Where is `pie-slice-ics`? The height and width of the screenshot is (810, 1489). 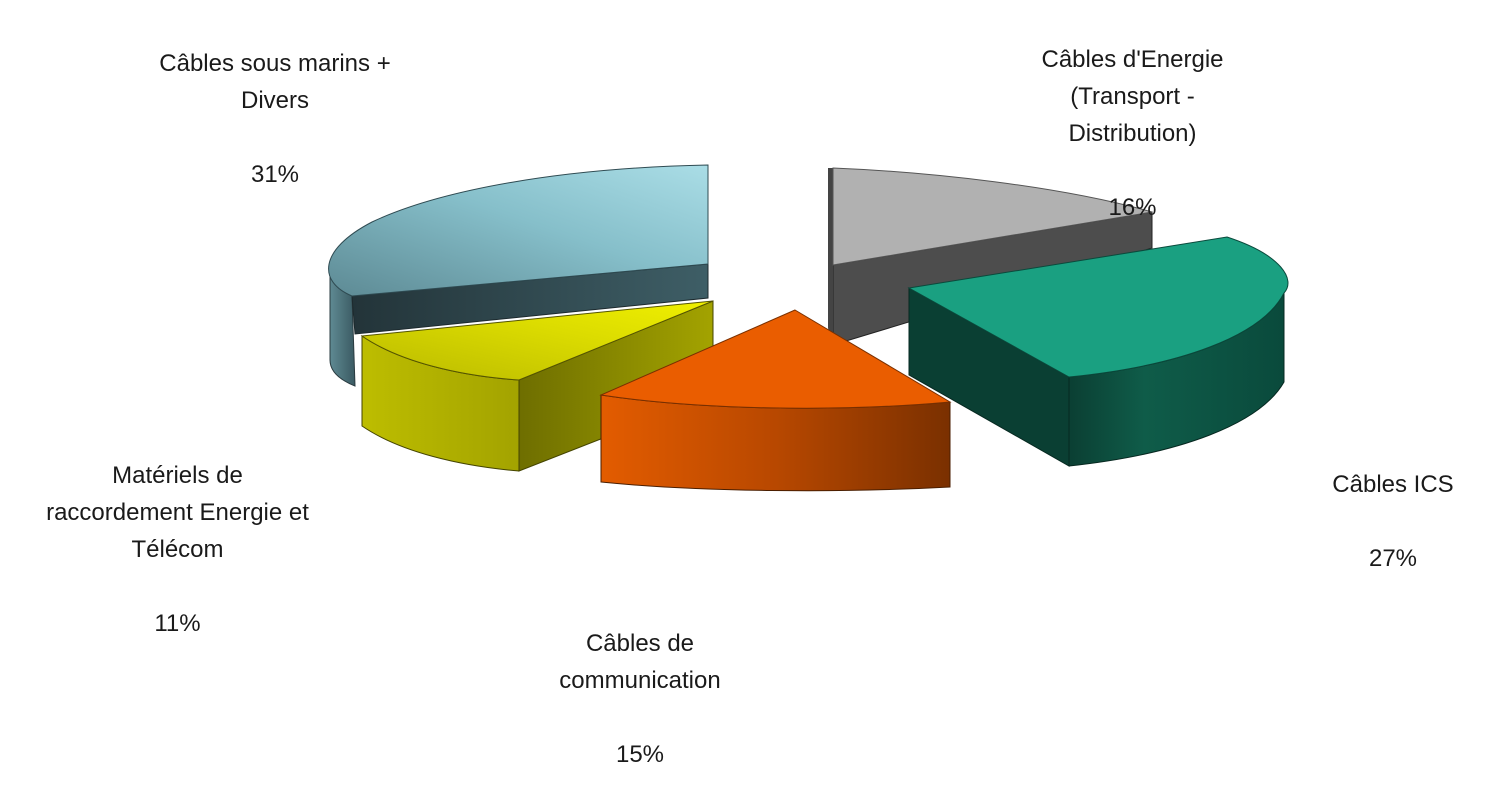
pie-slice-ics is located at coordinates (1098, 351).